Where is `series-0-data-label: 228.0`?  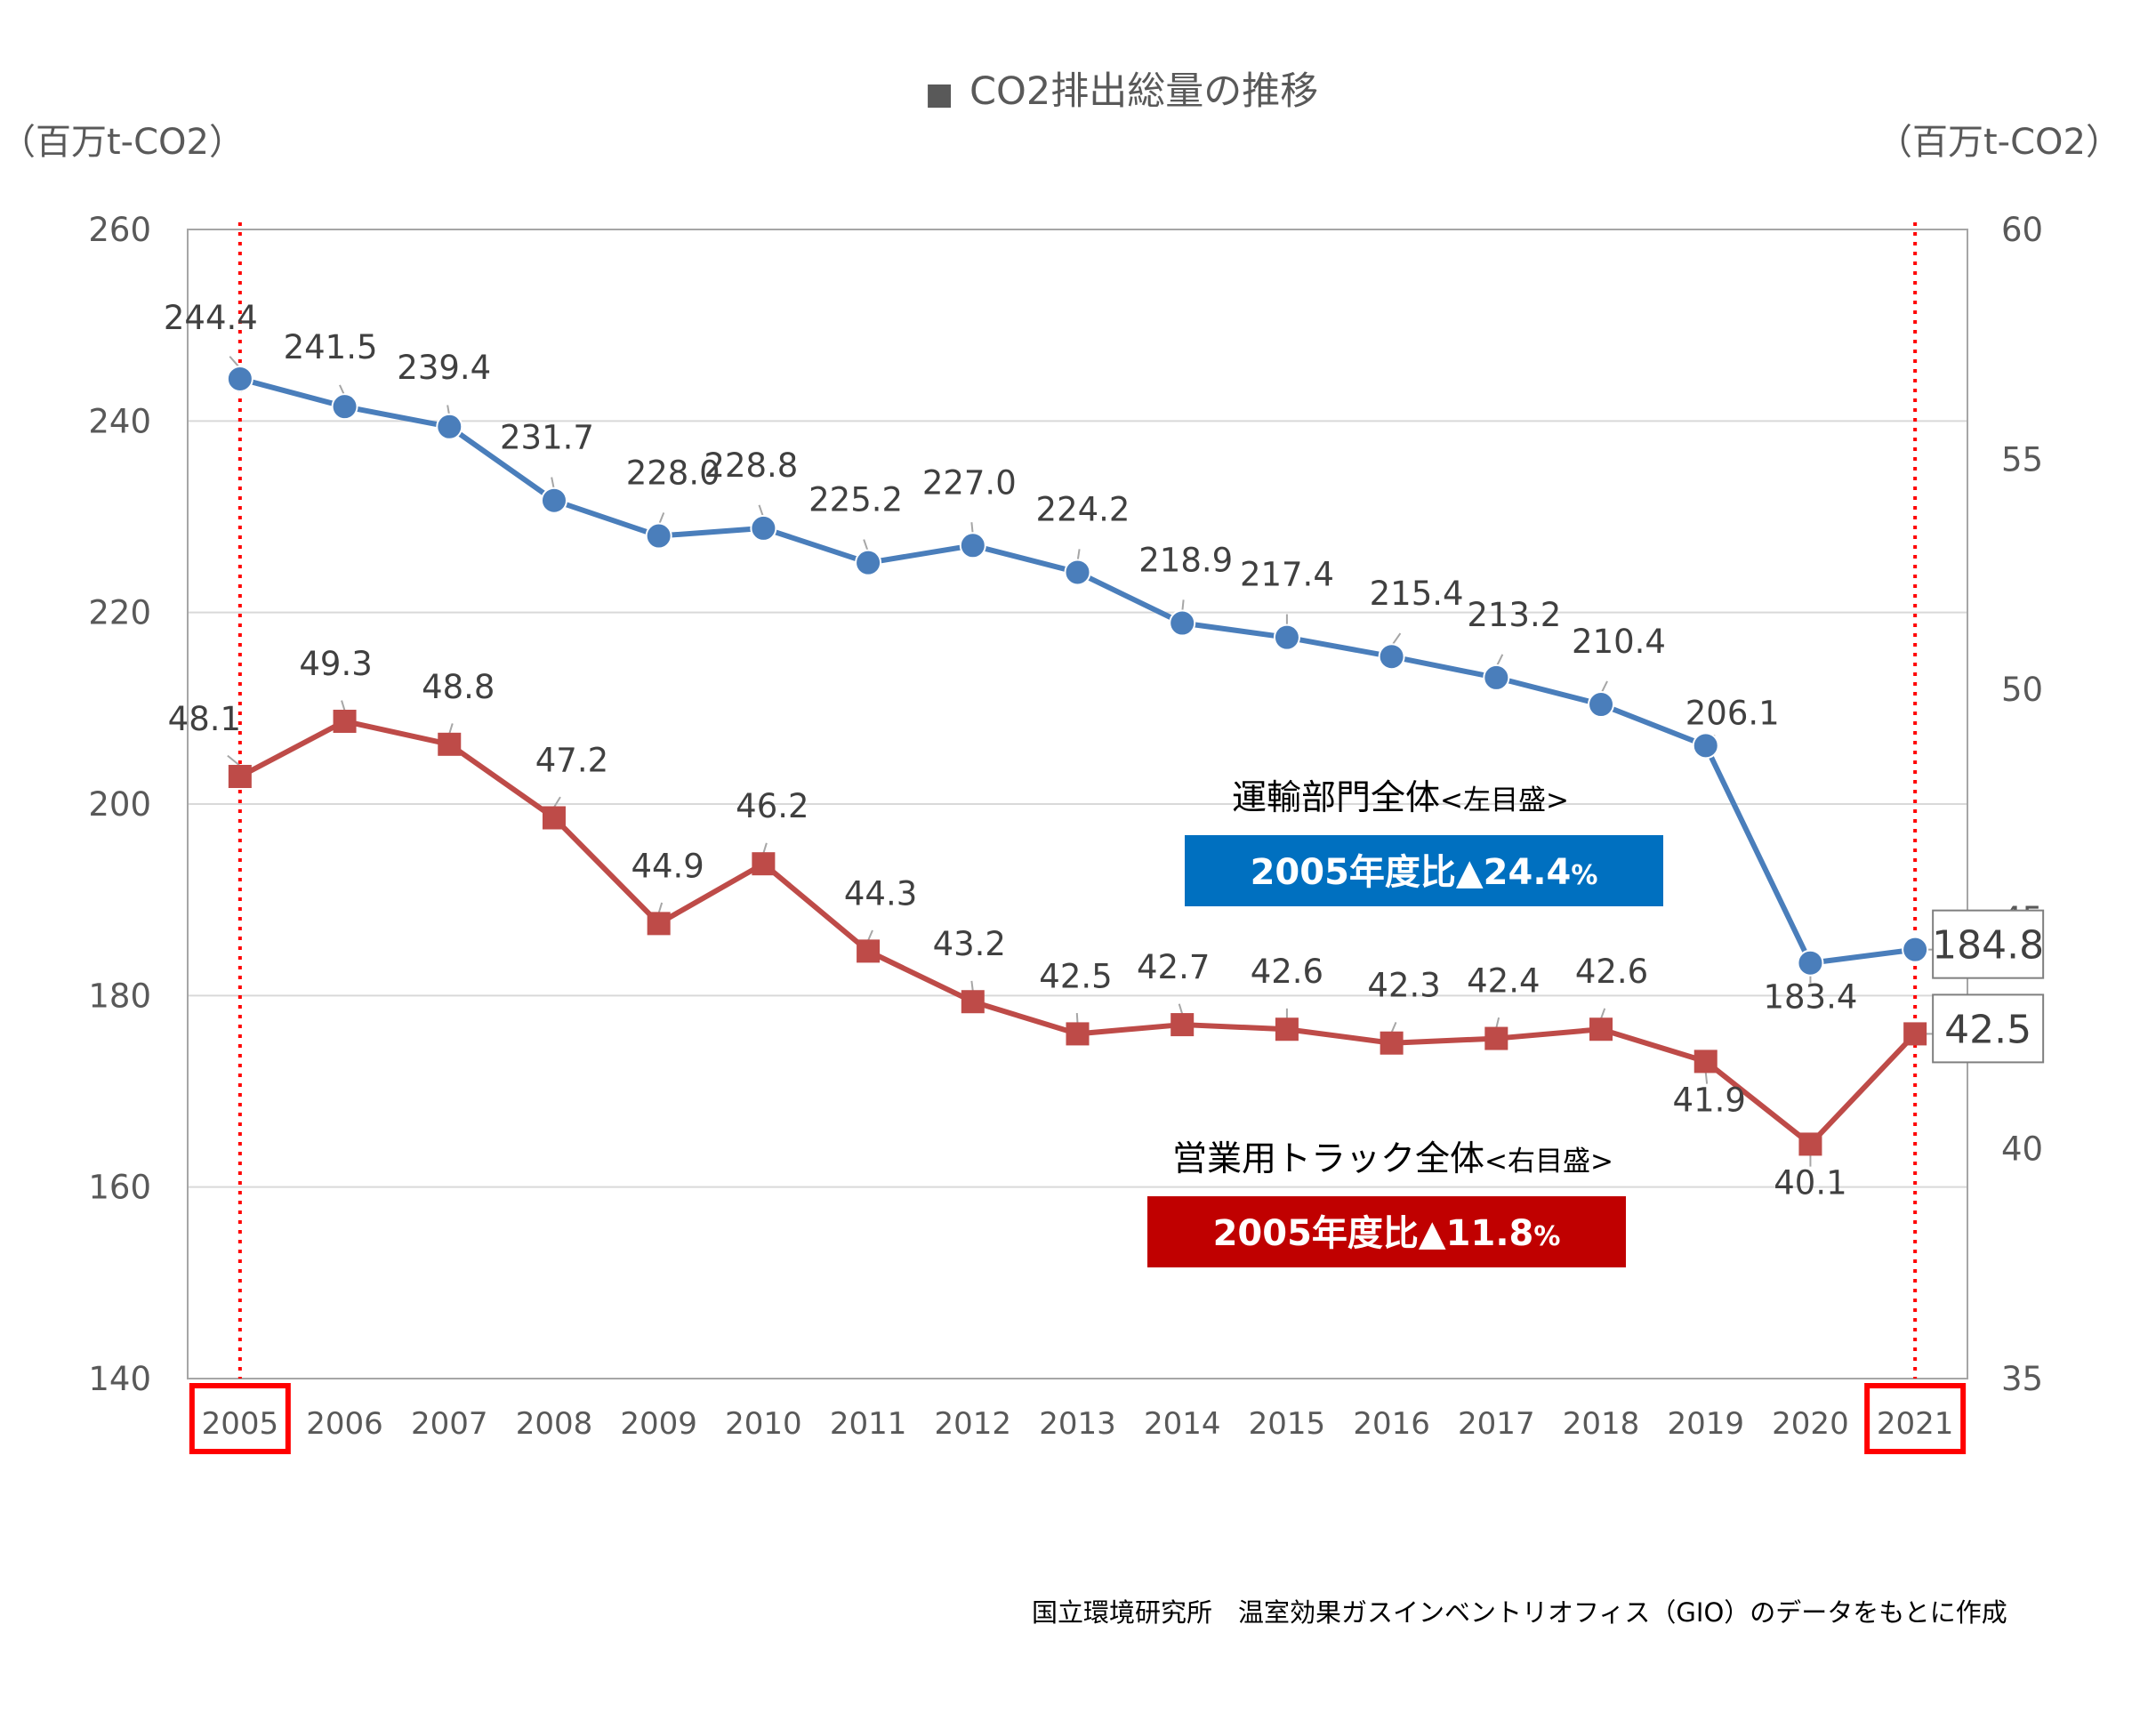
series-0-data-label: 228.0 is located at coordinates (673, 473).